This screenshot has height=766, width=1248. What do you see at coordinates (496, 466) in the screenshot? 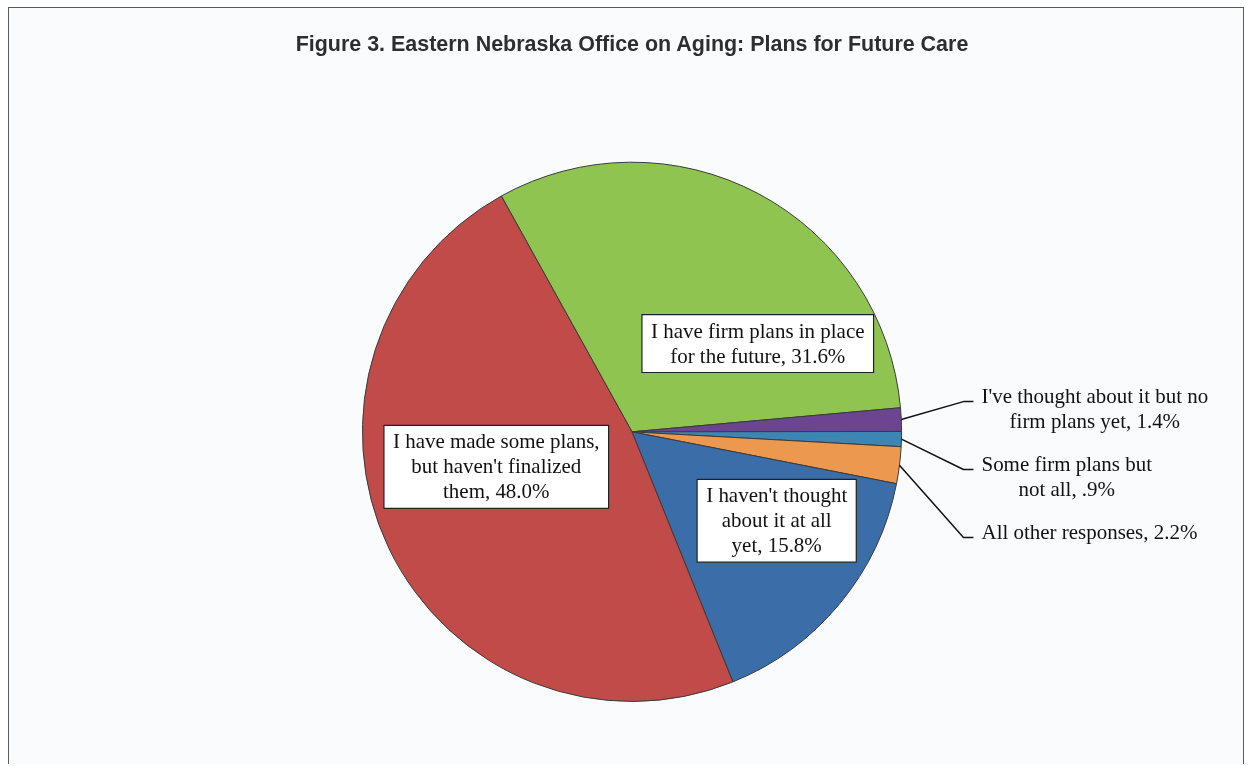
I see `slice-label: I have made some plans, but haven't finalized them, 48.0%` at bounding box center [496, 466].